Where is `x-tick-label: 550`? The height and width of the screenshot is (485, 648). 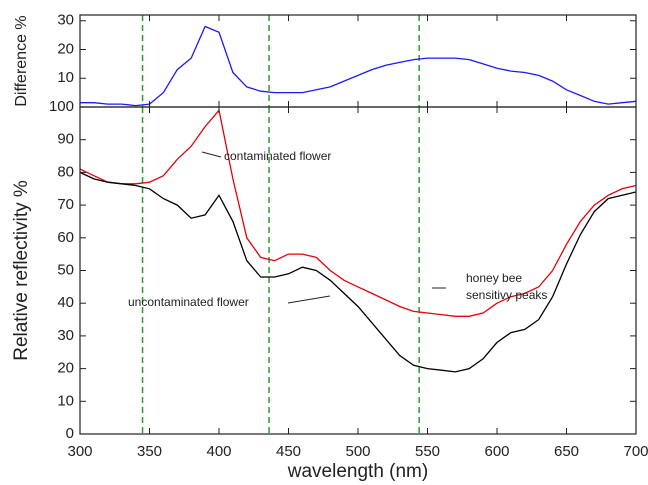
x-tick-label: 550 is located at coordinates (427, 451).